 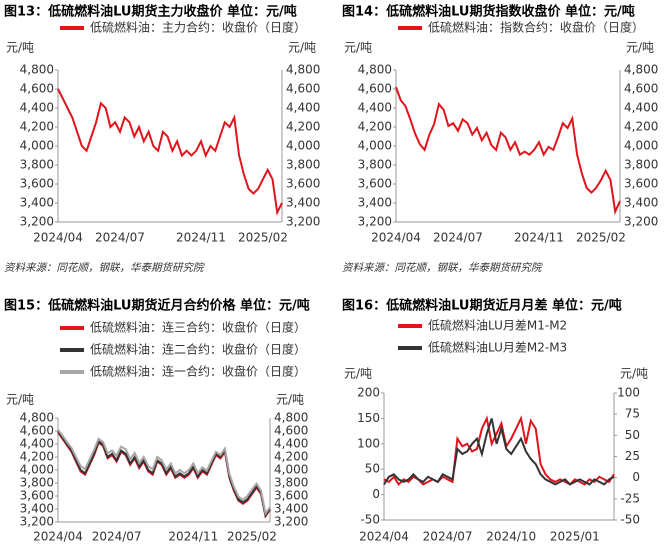 What do you see at coordinates (198, 27) in the screenshot?
I see `legend-label: 低硫燃料油：主力合约：收盘价（日度）` at bounding box center [198, 27].